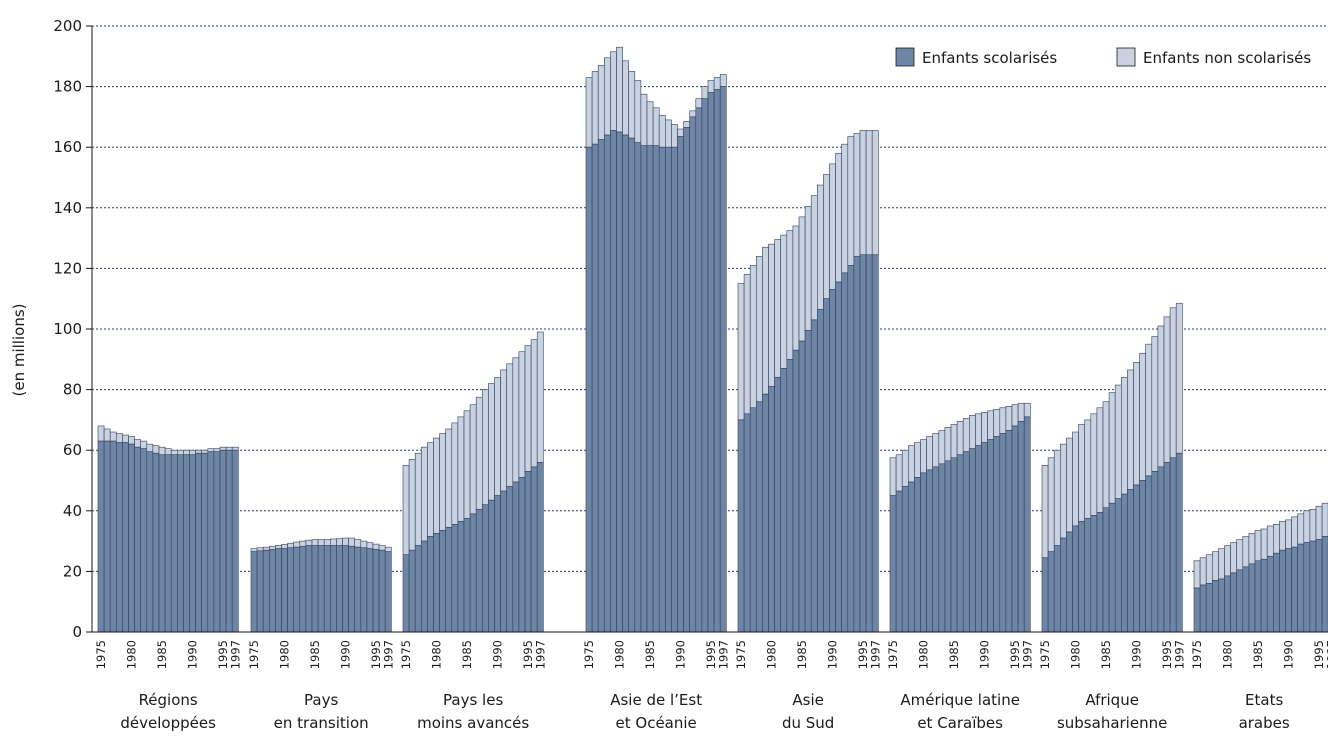 The height and width of the screenshot is (742, 1328). I want to click on group-8-bar-enrolled-1992, so click(1301, 588).